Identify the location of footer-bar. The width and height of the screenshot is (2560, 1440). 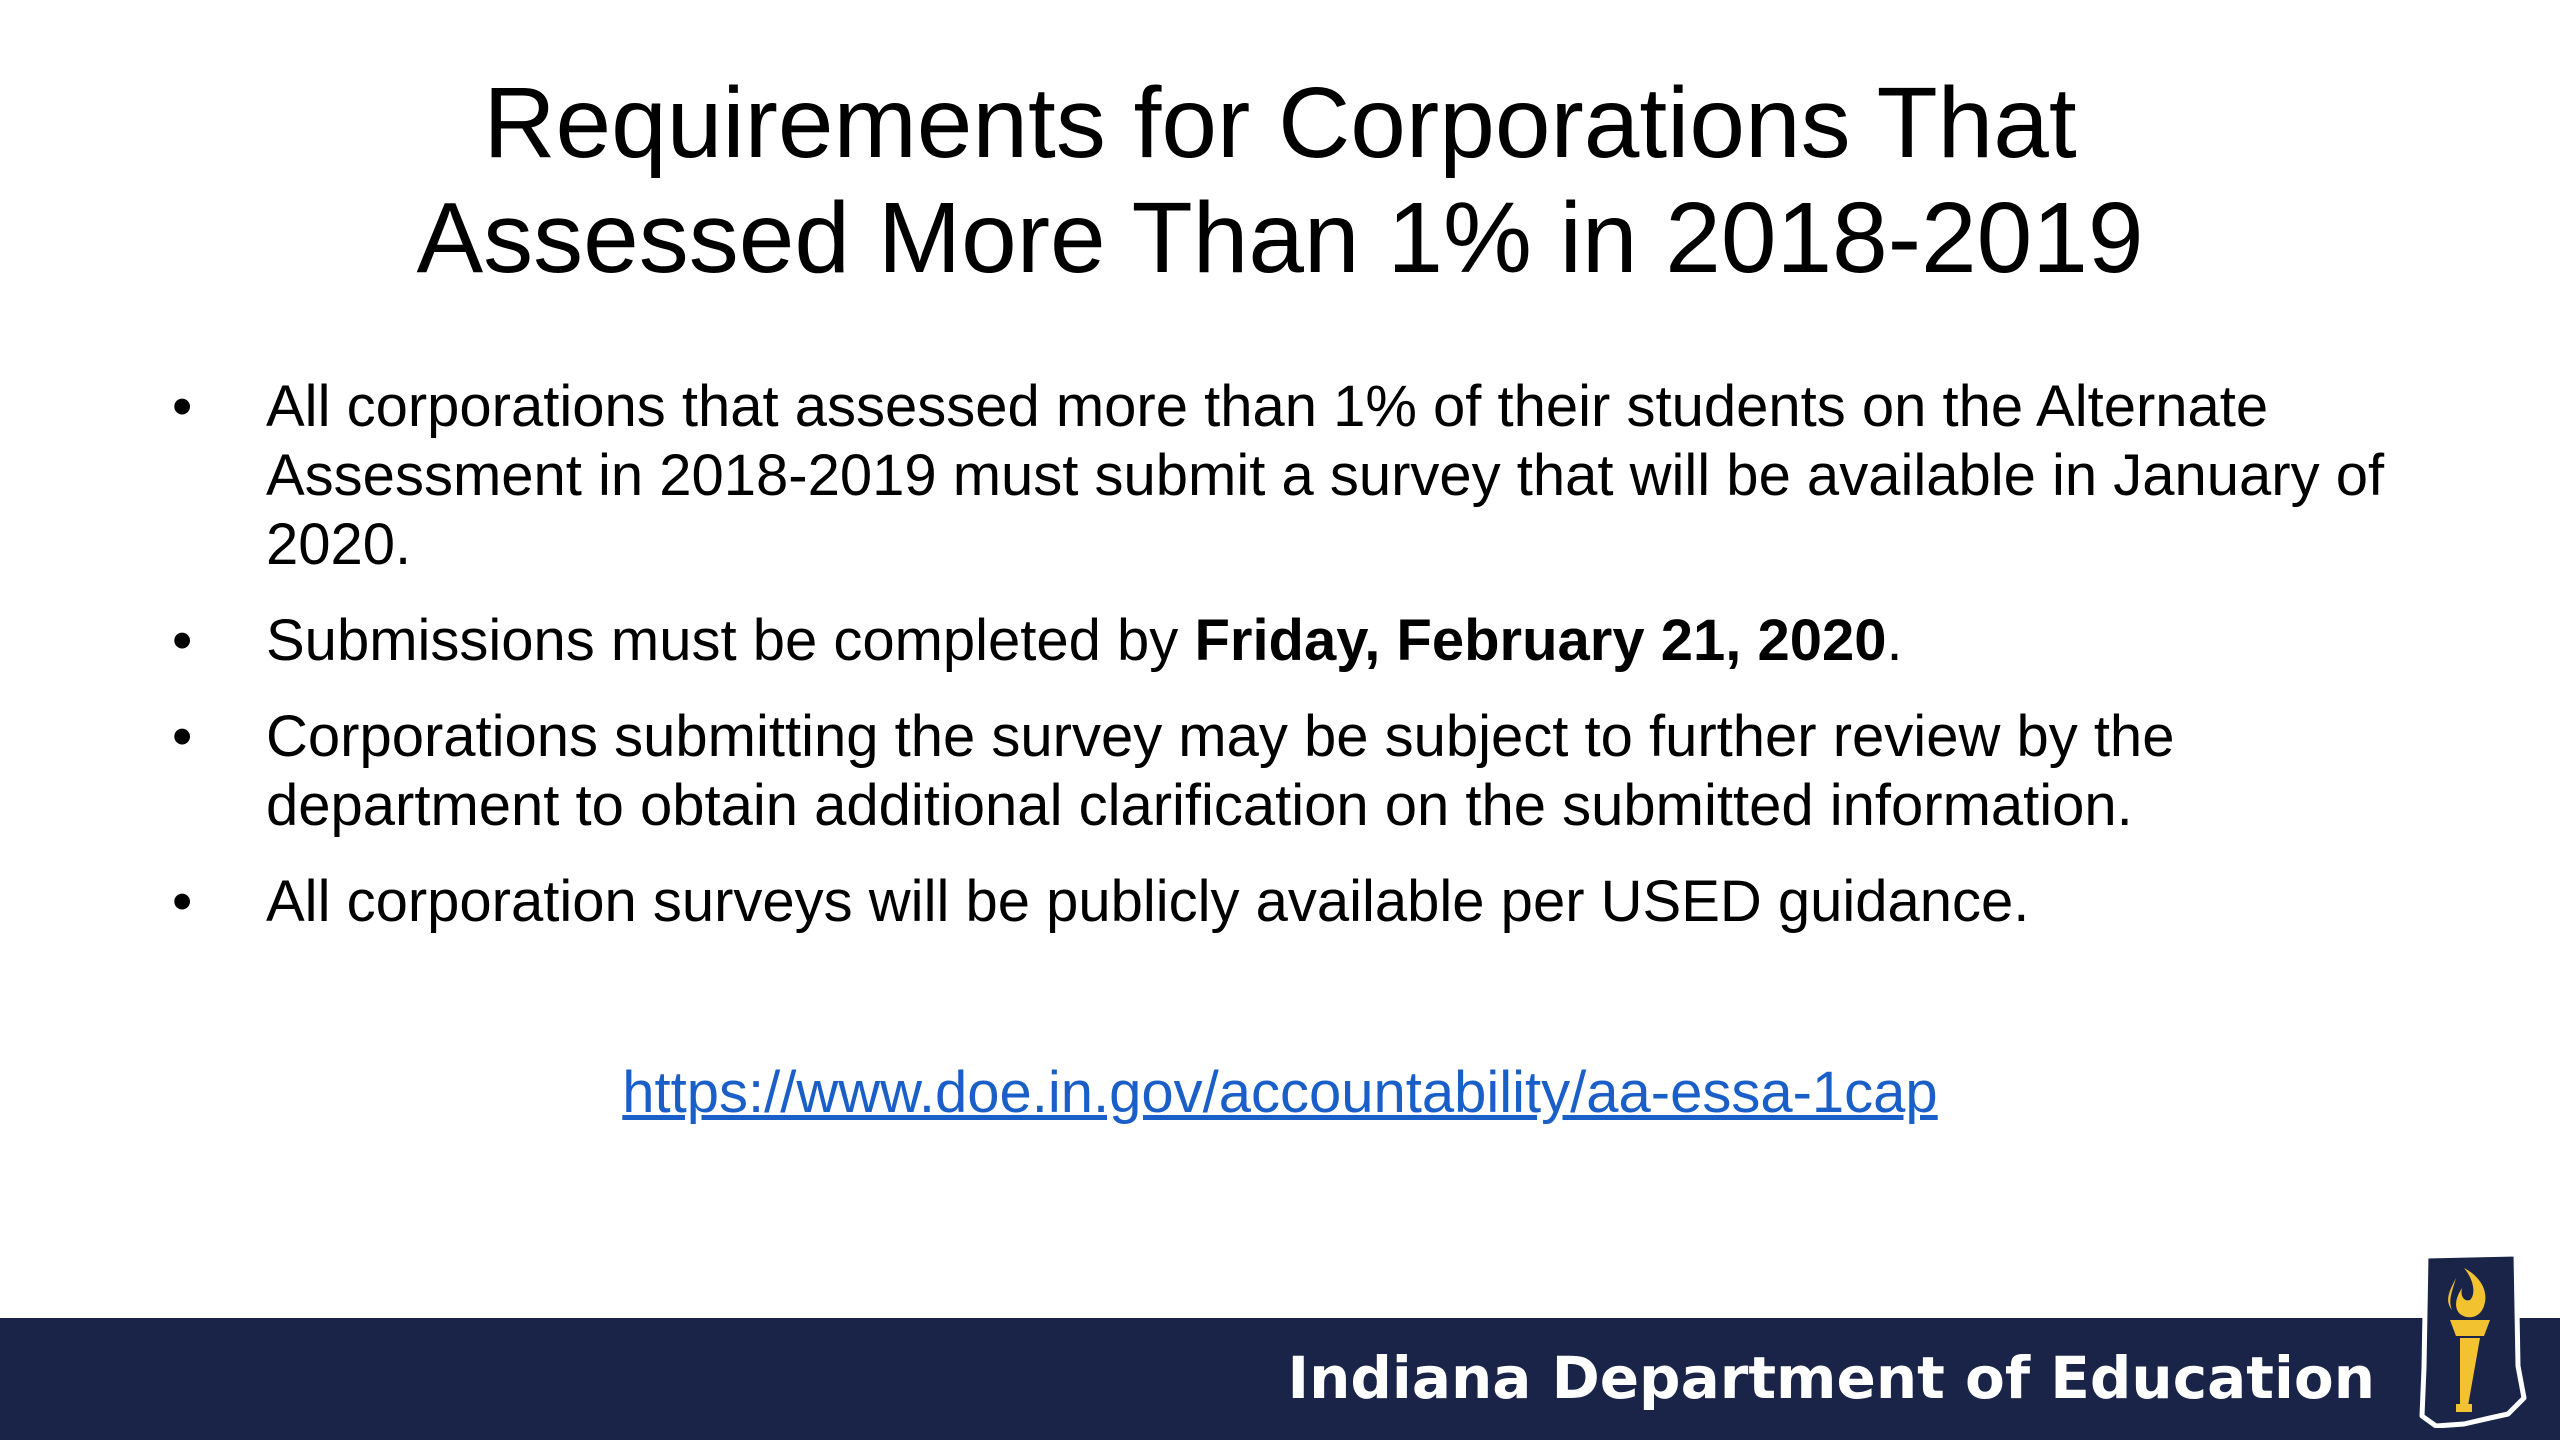
(1280, 1379).